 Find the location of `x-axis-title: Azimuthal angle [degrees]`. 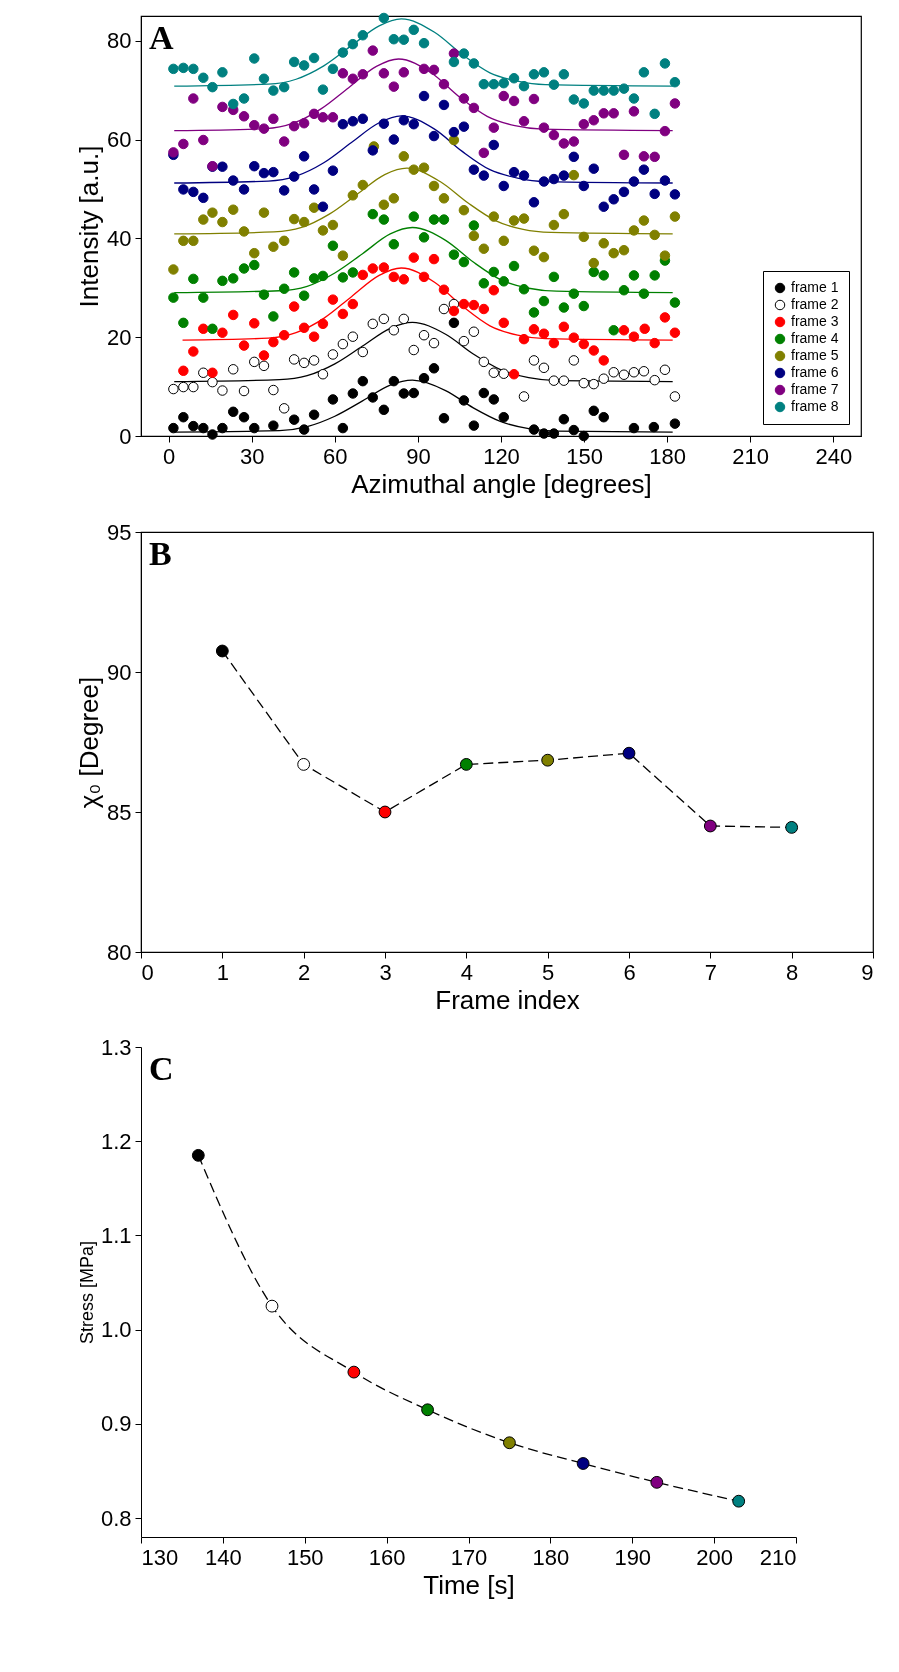

x-axis-title: Azimuthal angle [degrees] is located at coordinates (501, 483).